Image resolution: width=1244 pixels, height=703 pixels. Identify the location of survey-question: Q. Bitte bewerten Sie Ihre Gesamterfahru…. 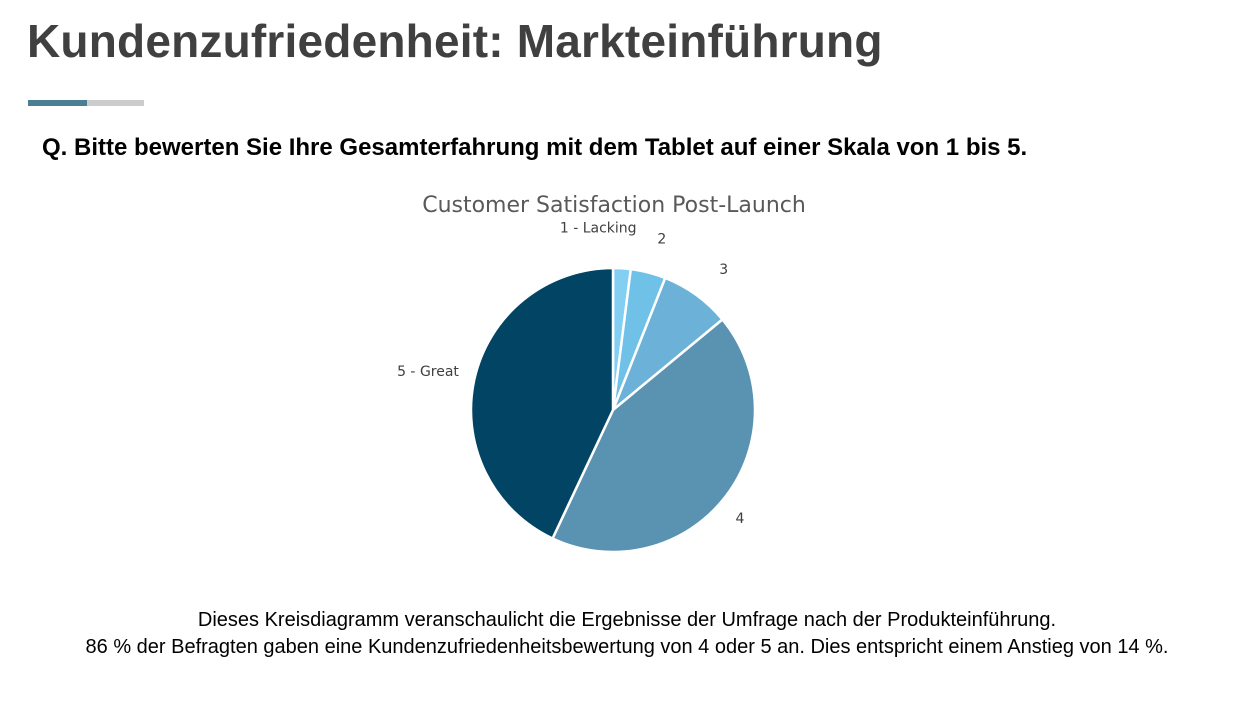
(535, 147).